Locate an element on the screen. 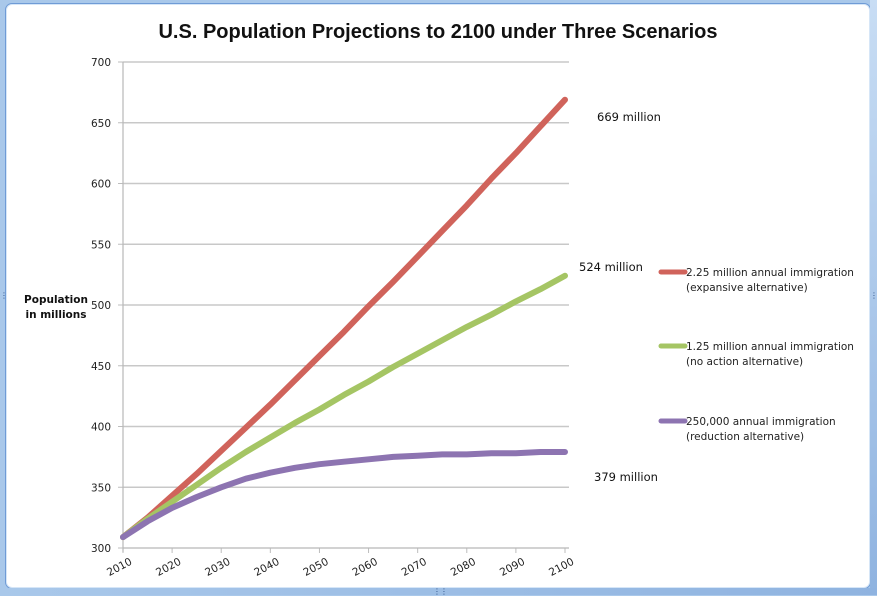 Image resolution: width=877 pixels, height=596 pixels. y-tick-label: 600 is located at coordinates (101, 185).